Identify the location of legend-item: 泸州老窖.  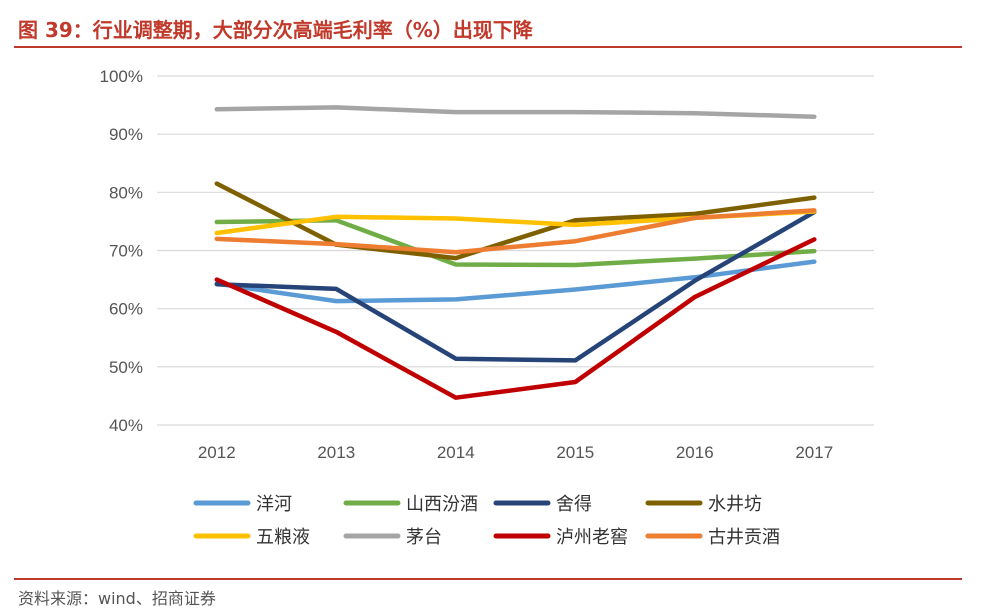
(560, 537).